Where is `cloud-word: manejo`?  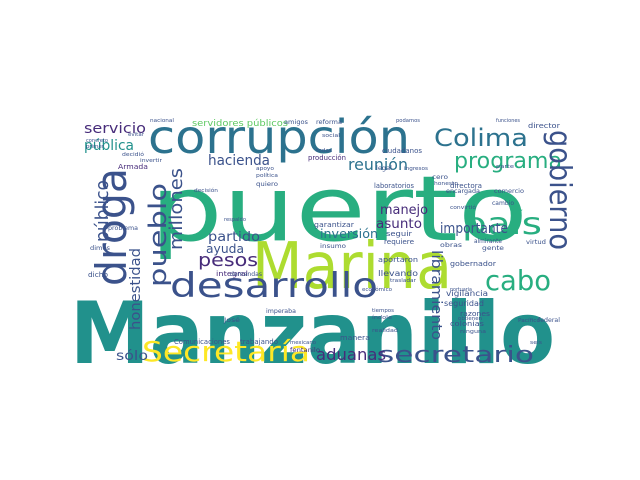
cloud-word: manejo is located at coordinates (404, 210).